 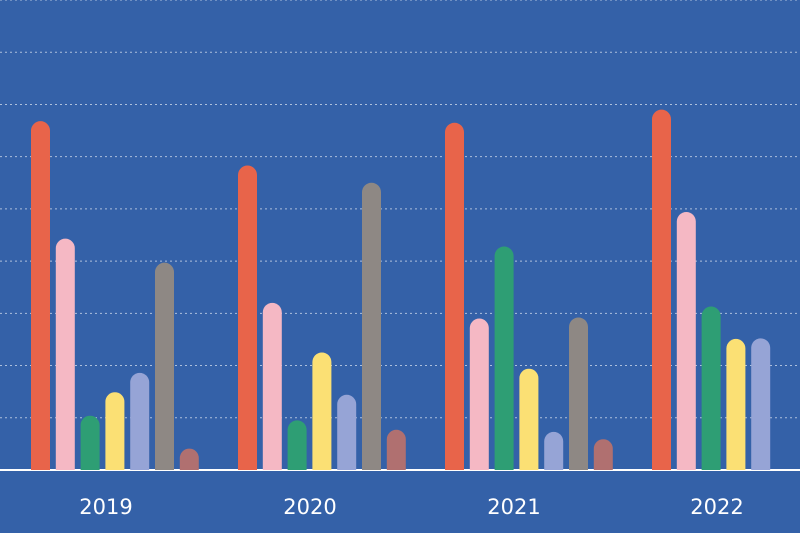 I want to click on x-tick-label-2022: 2022, so click(x=716, y=507).